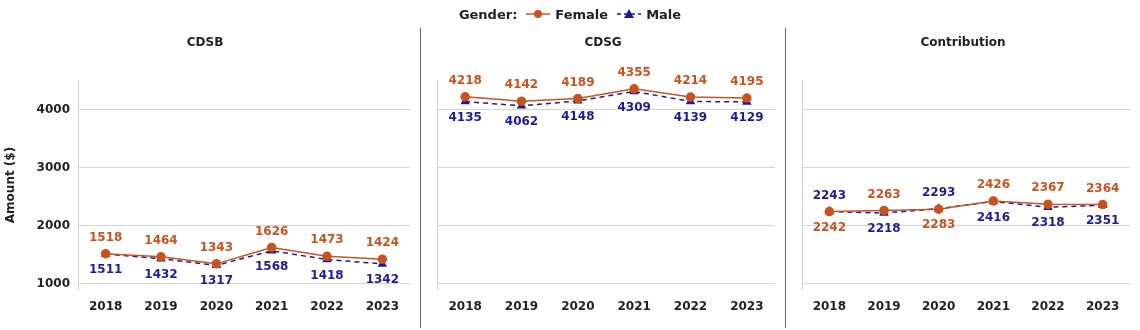 The image size is (1140, 330). What do you see at coordinates (1048, 187) in the screenshot?
I see `data-label: 2367` at bounding box center [1048, 187].